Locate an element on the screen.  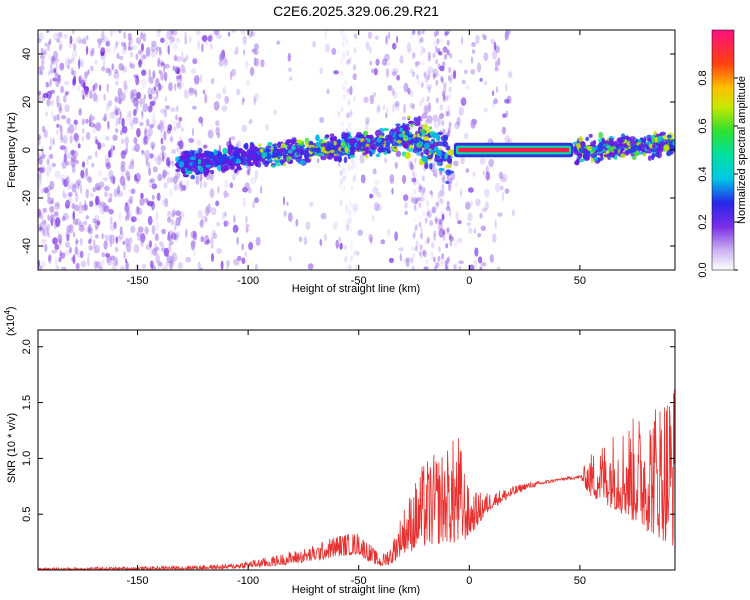
snr-y-tick-label: 1.5 is located at coordinates (27, 402).